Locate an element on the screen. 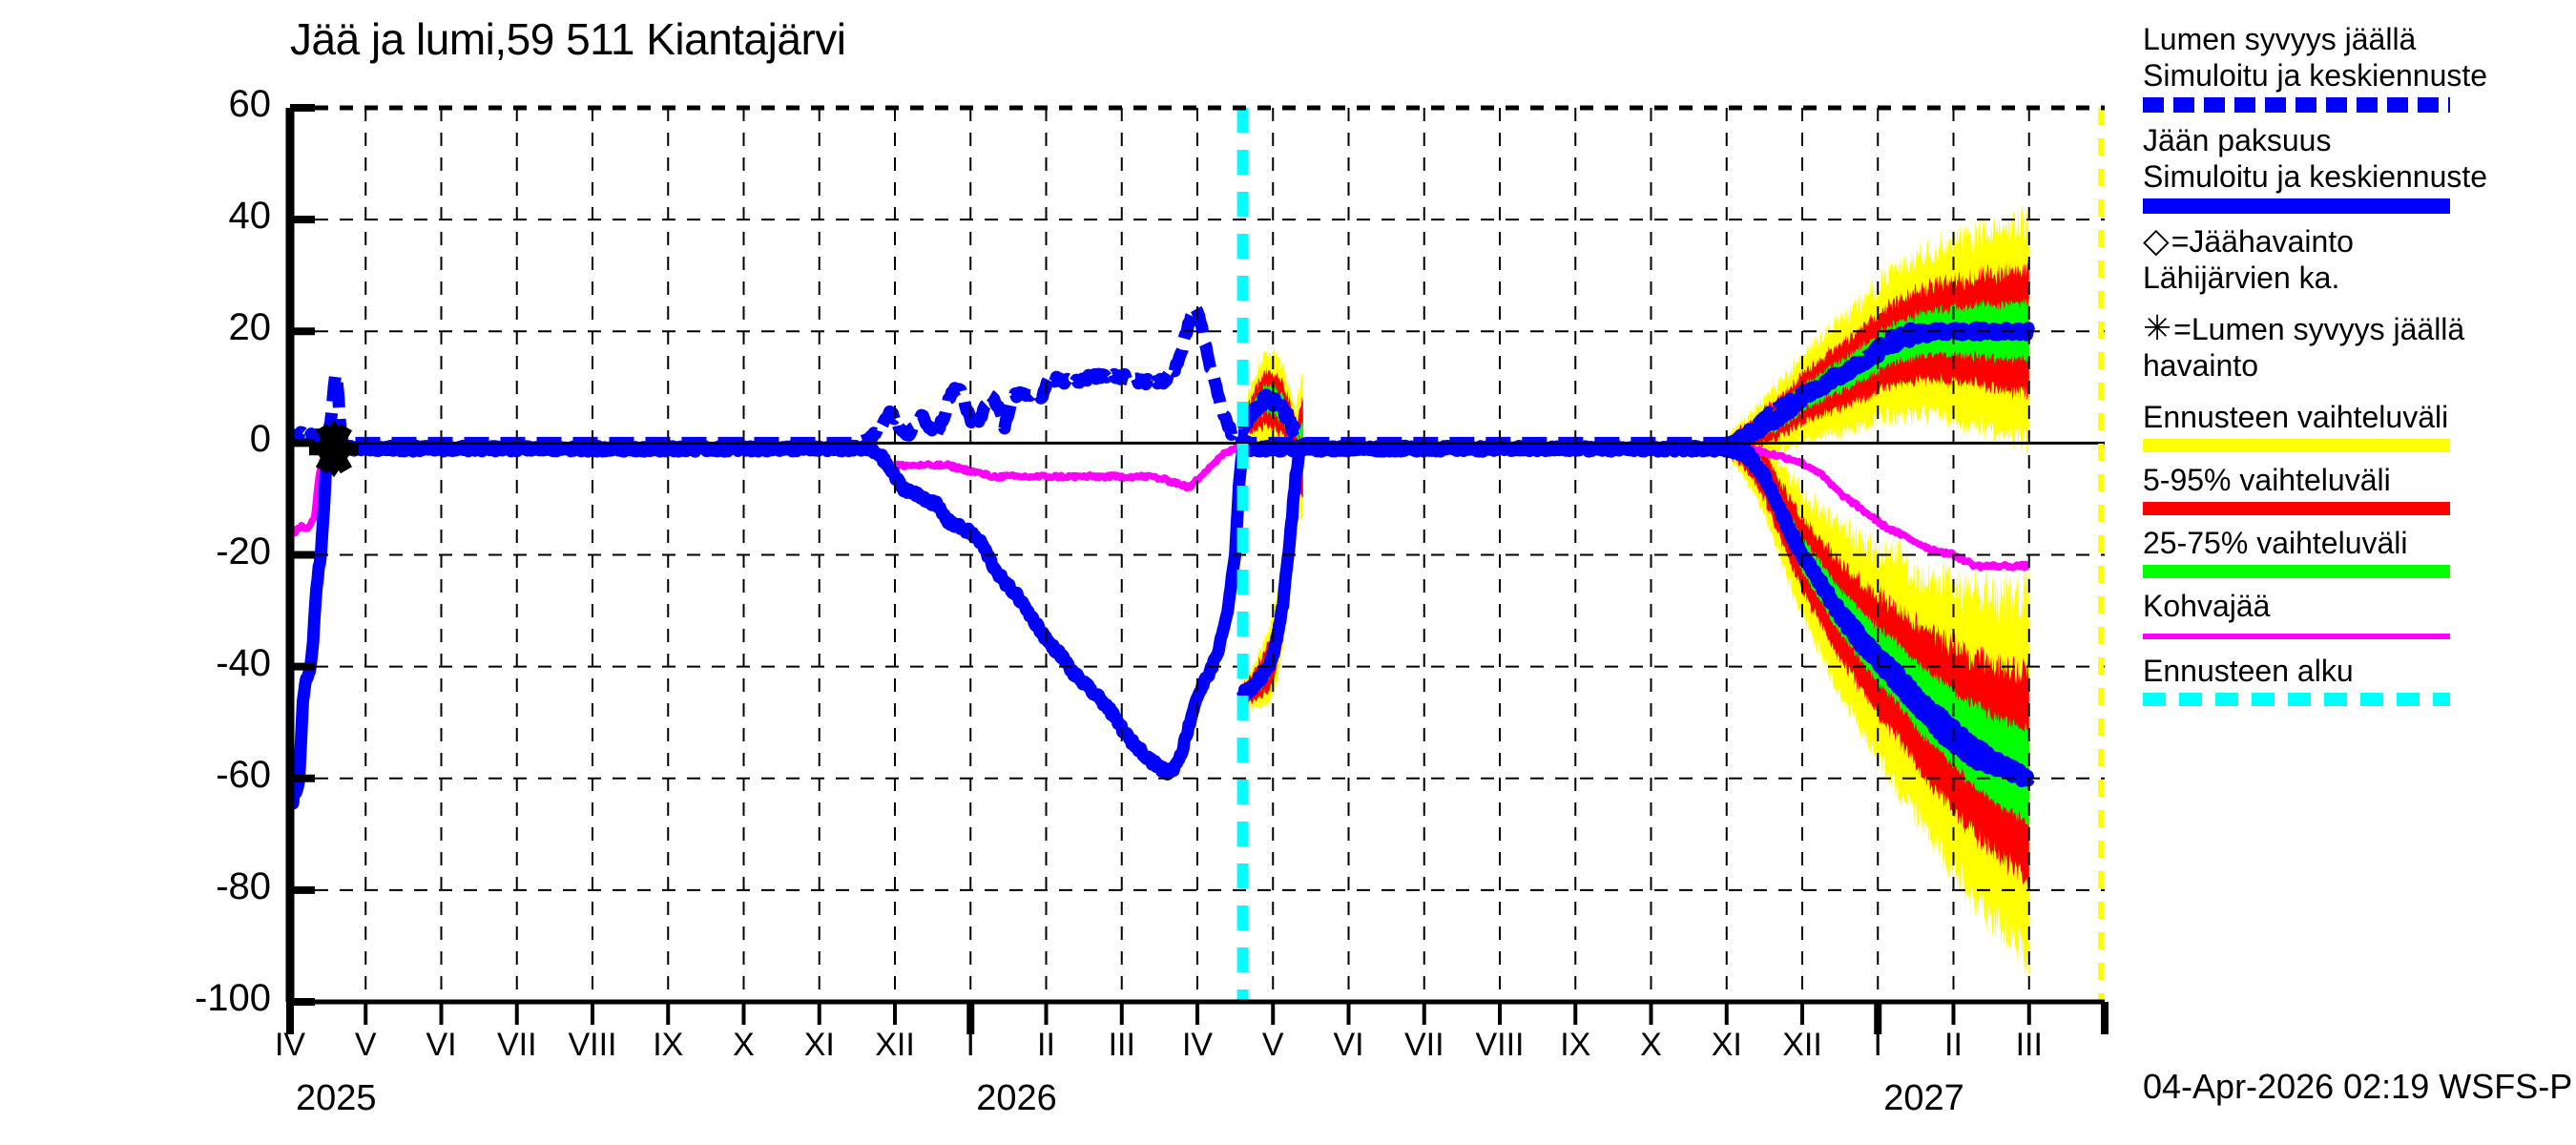  legend-swatch-slush-ice is located at coordinates (2296, 637).